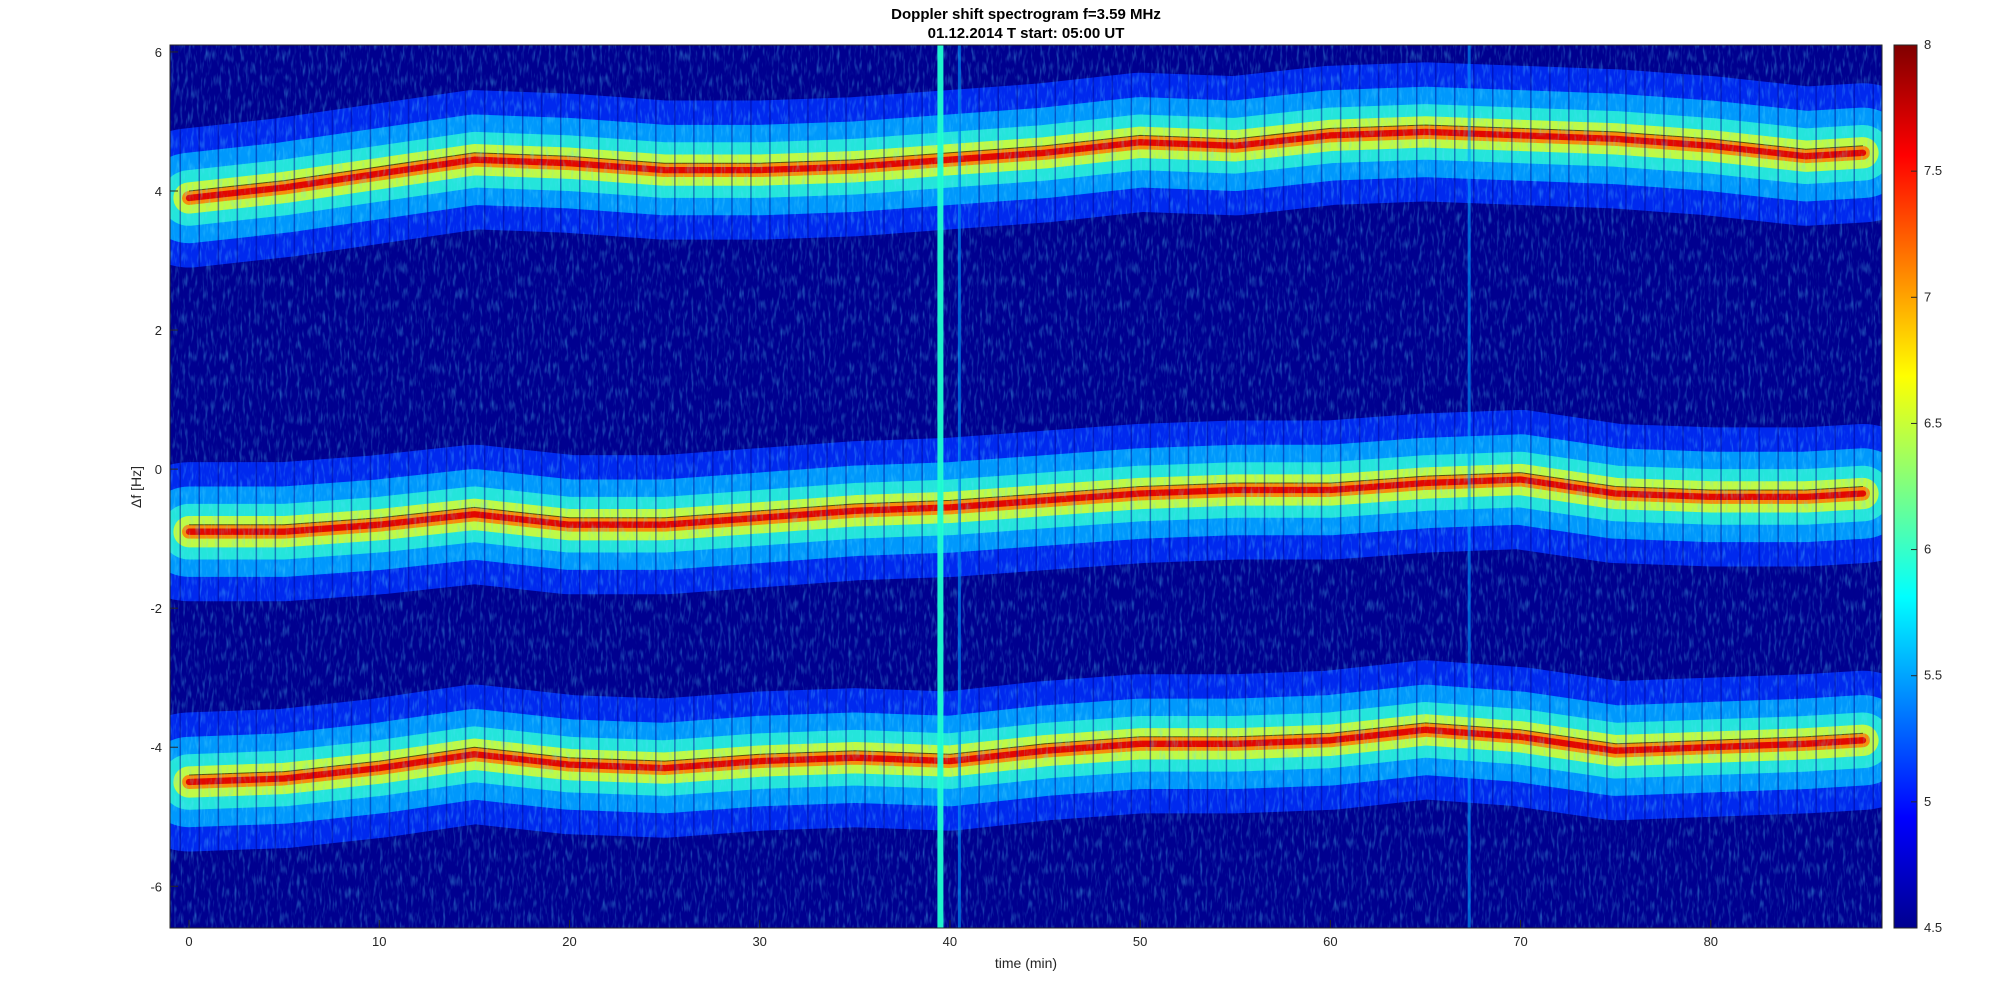 The height and width of the screenshot is (995, 2000). What do you see at coordinates (136, 487) in the screenshot?
I see `y-axis-label: Δf [Hz]` at bounding box center [136, 487].